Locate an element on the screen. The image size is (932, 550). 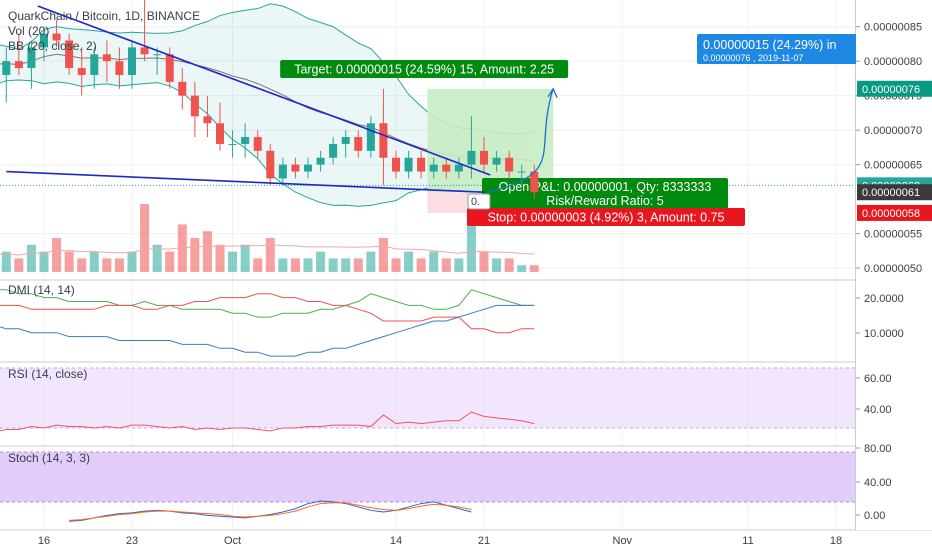
lower-trendline is located at coordinates (245, 182).